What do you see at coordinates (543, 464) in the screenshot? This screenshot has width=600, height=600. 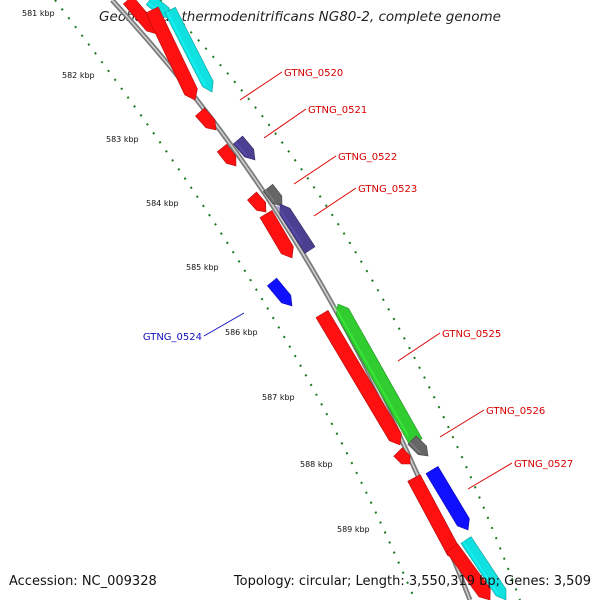 I see `gene-label-gtng_0527: GTNG_0527` at bounding box center [543, 464].